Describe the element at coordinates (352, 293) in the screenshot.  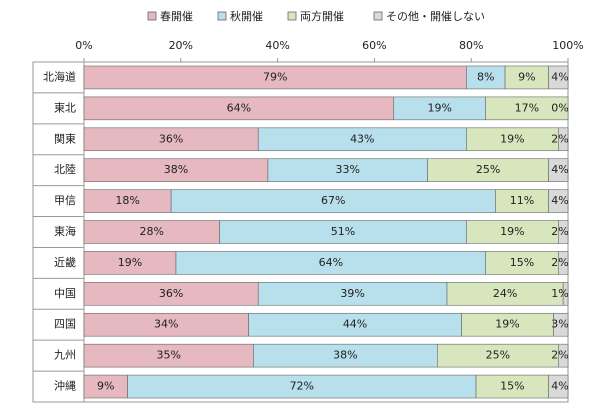
I see `value-label: 39%` at that location.